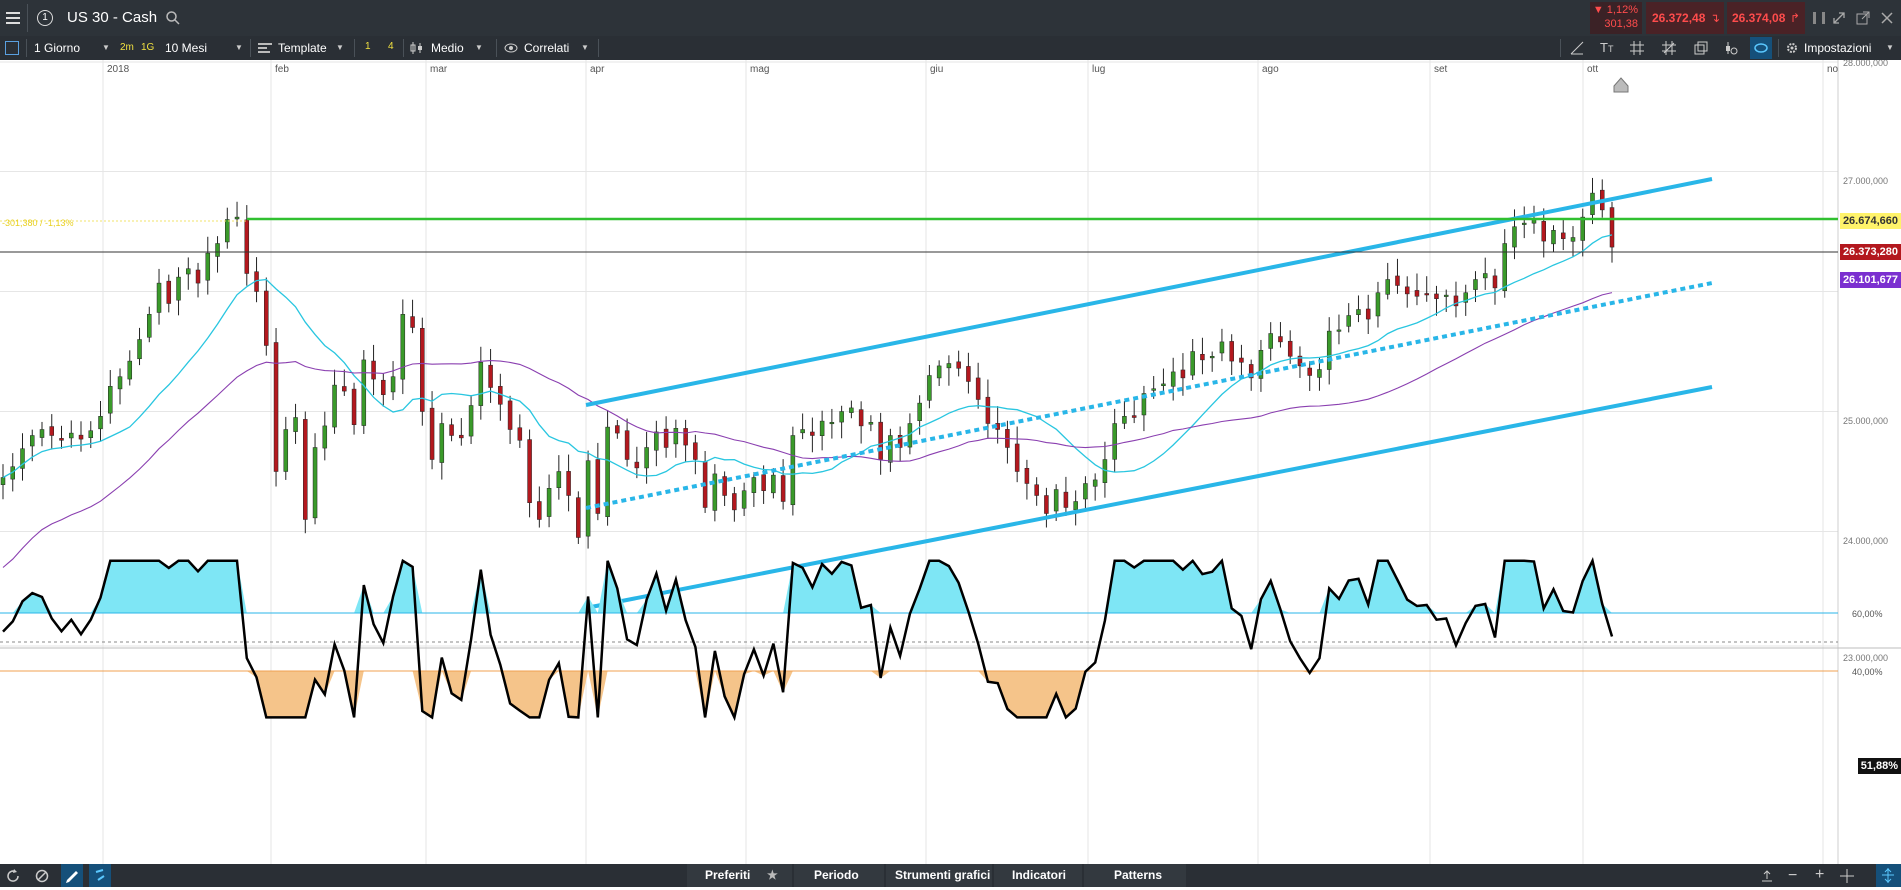 This screenshot has width=1901, height=890. I want to click on lasso-icon, so click(1761, 48).